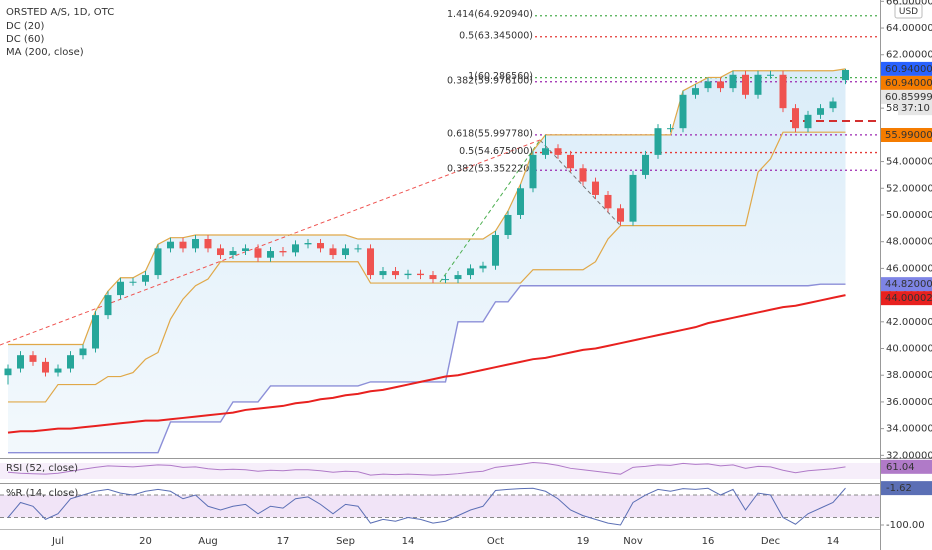 The height and width of the screenshot is (550, 932). I want to click on y-tick-label: 32.000000, so click(909, 455).